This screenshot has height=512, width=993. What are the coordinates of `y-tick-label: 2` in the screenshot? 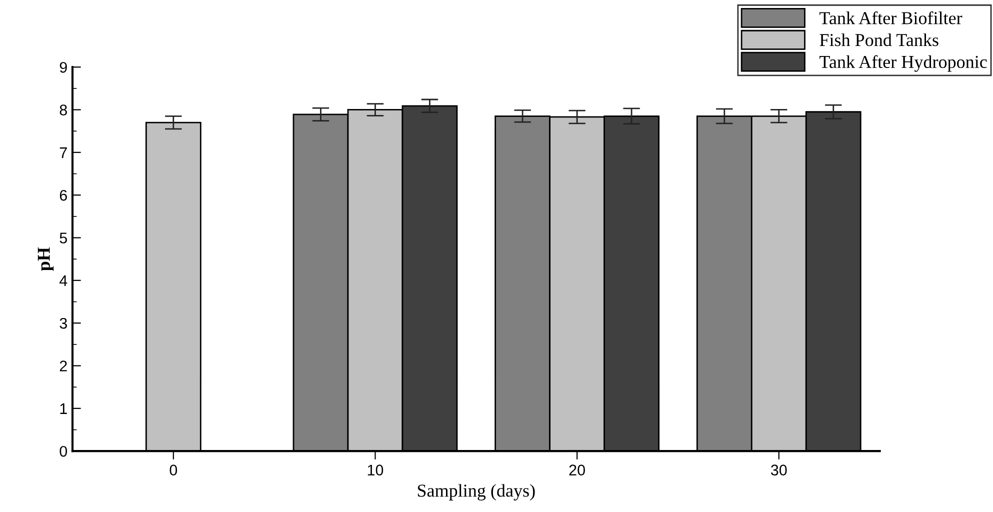 It's located at (63, 366).